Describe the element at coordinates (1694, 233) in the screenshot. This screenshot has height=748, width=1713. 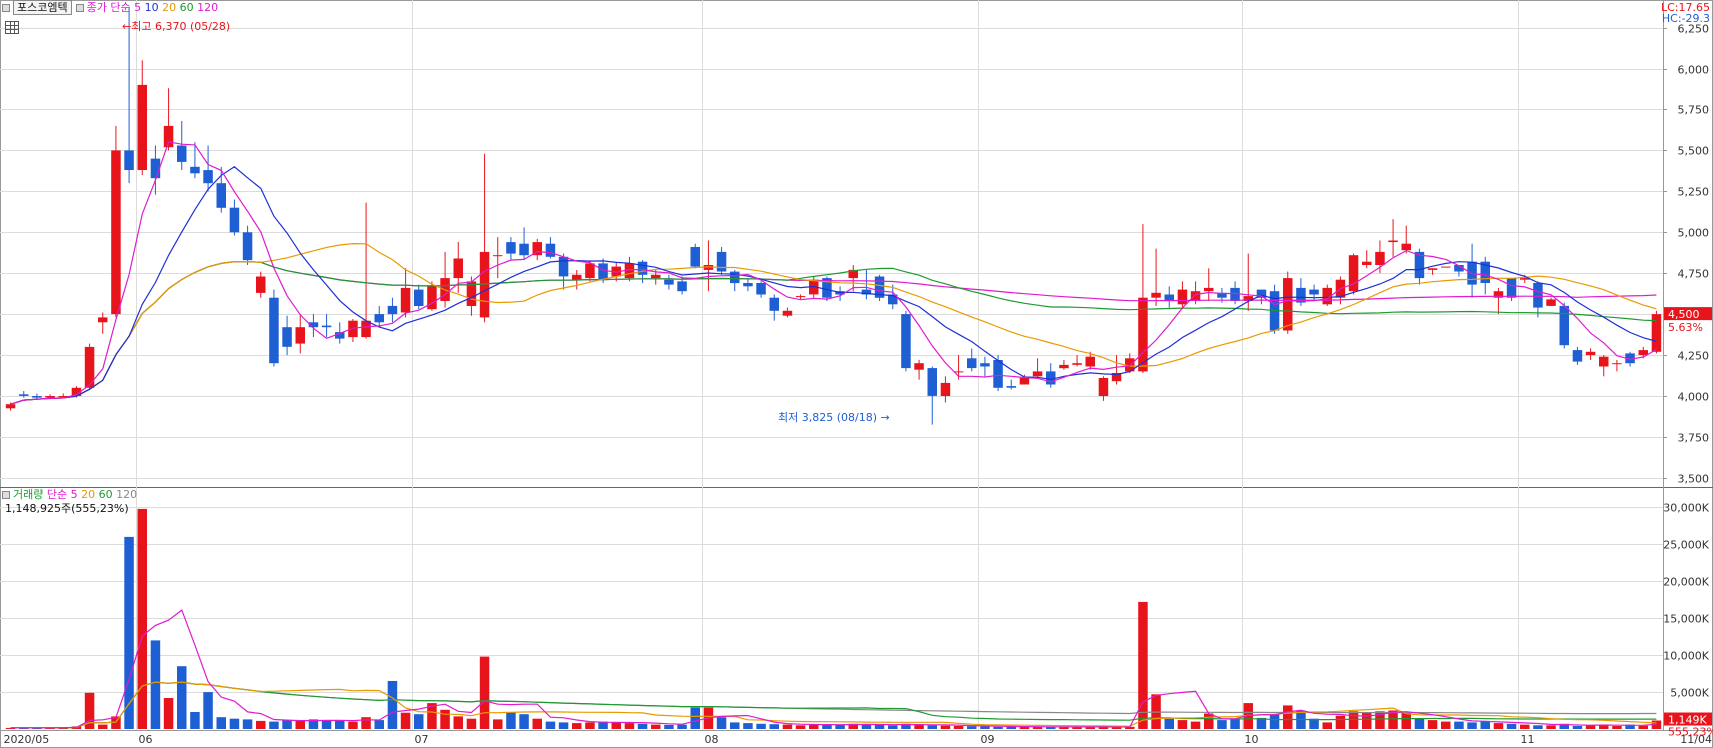
I see `price-tick-label: 5,000` at that location.